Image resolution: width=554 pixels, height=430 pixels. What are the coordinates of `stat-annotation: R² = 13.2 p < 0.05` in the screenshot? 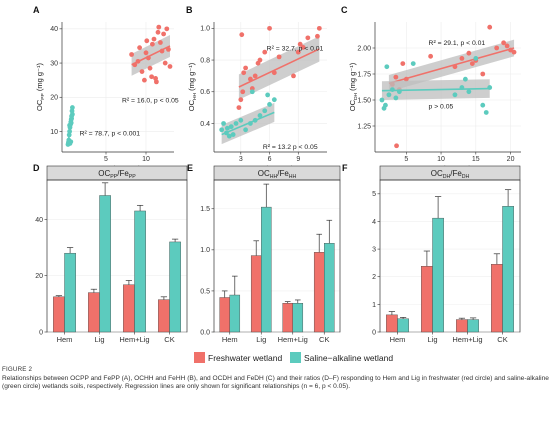 It's located at (290, 147).